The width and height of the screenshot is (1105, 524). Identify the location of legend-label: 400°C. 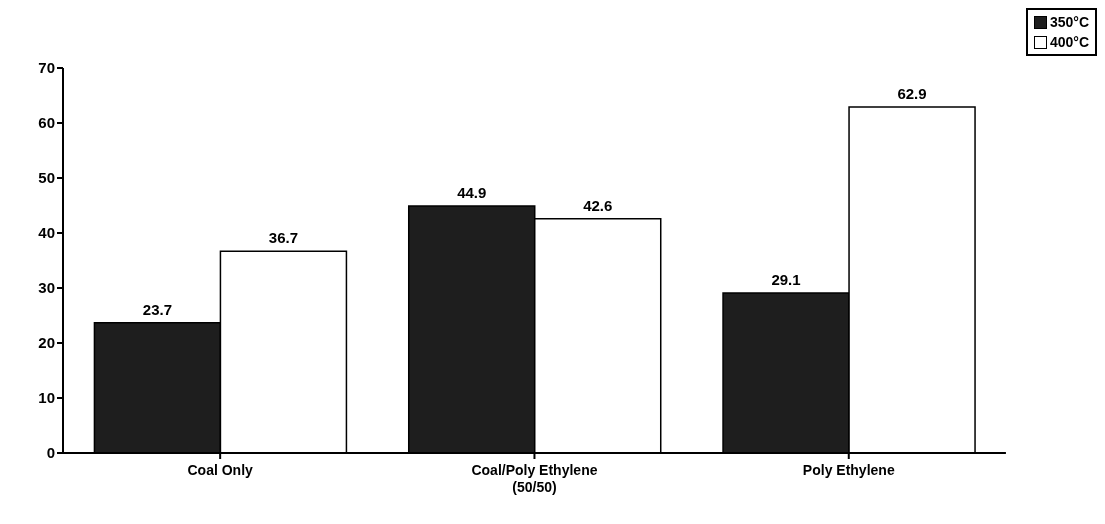
(1069, 42).